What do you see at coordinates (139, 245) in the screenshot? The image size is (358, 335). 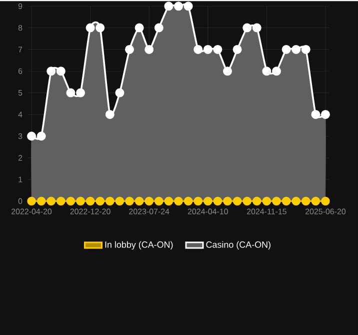 I see `legend-label: In lobby (CA-ON)` at bounding box center [139, 245].